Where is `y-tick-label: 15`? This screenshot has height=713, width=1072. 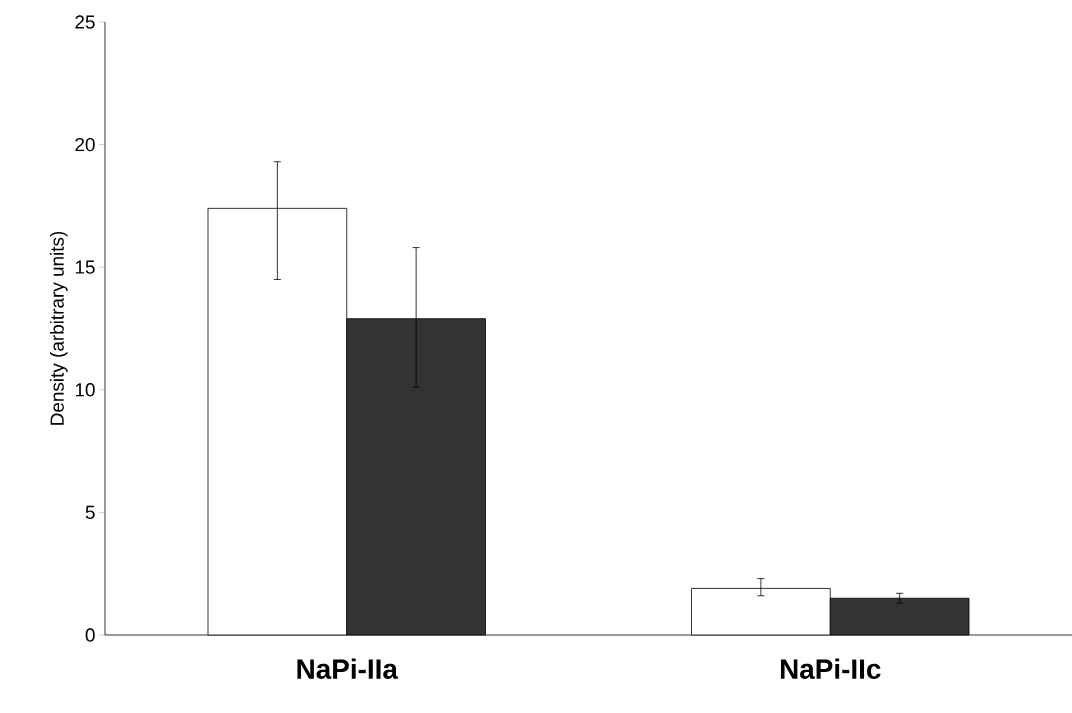 y-tick-label: 15 is located at coordinates (85, 267).